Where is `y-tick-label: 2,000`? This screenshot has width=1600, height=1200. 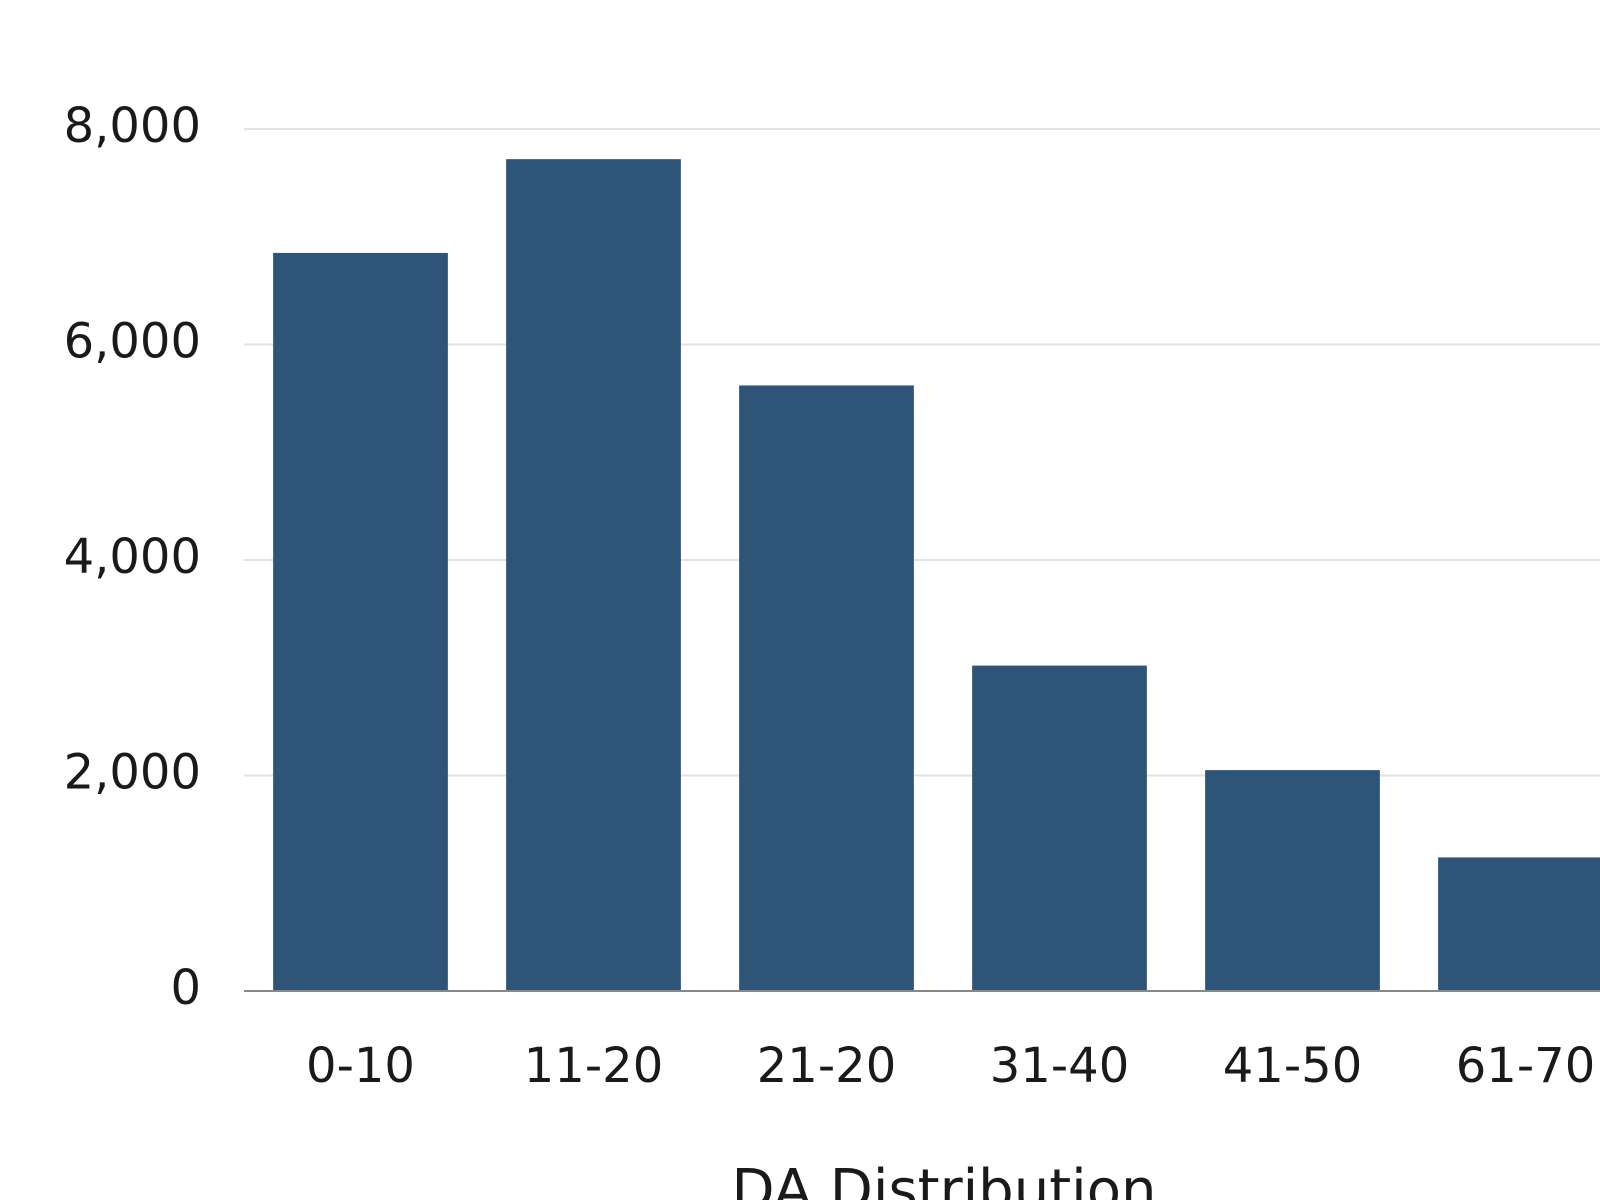 y-tick-label: 2,000 is located at coordinates (132, 773).